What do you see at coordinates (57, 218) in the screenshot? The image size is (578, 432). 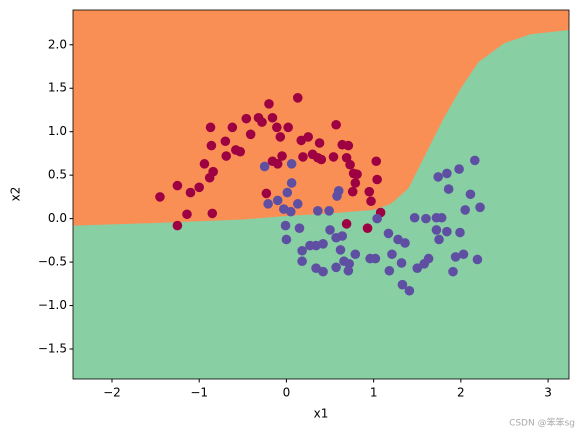 I see `y-tick-label: 0.0` at bounding box center [57, 218].